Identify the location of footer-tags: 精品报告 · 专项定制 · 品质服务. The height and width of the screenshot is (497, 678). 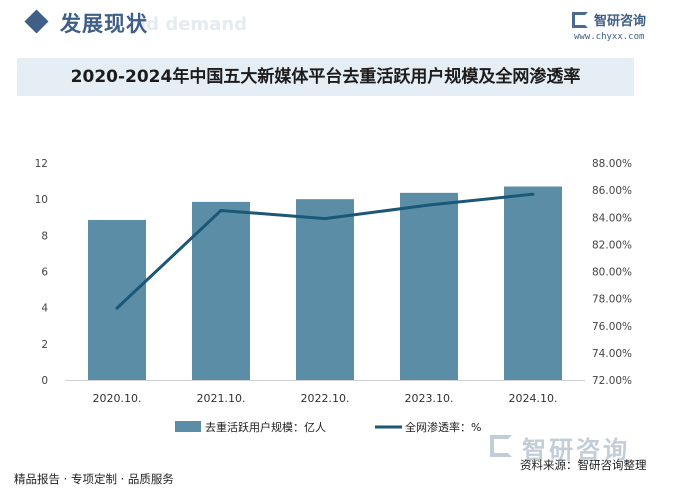
(94, 479).